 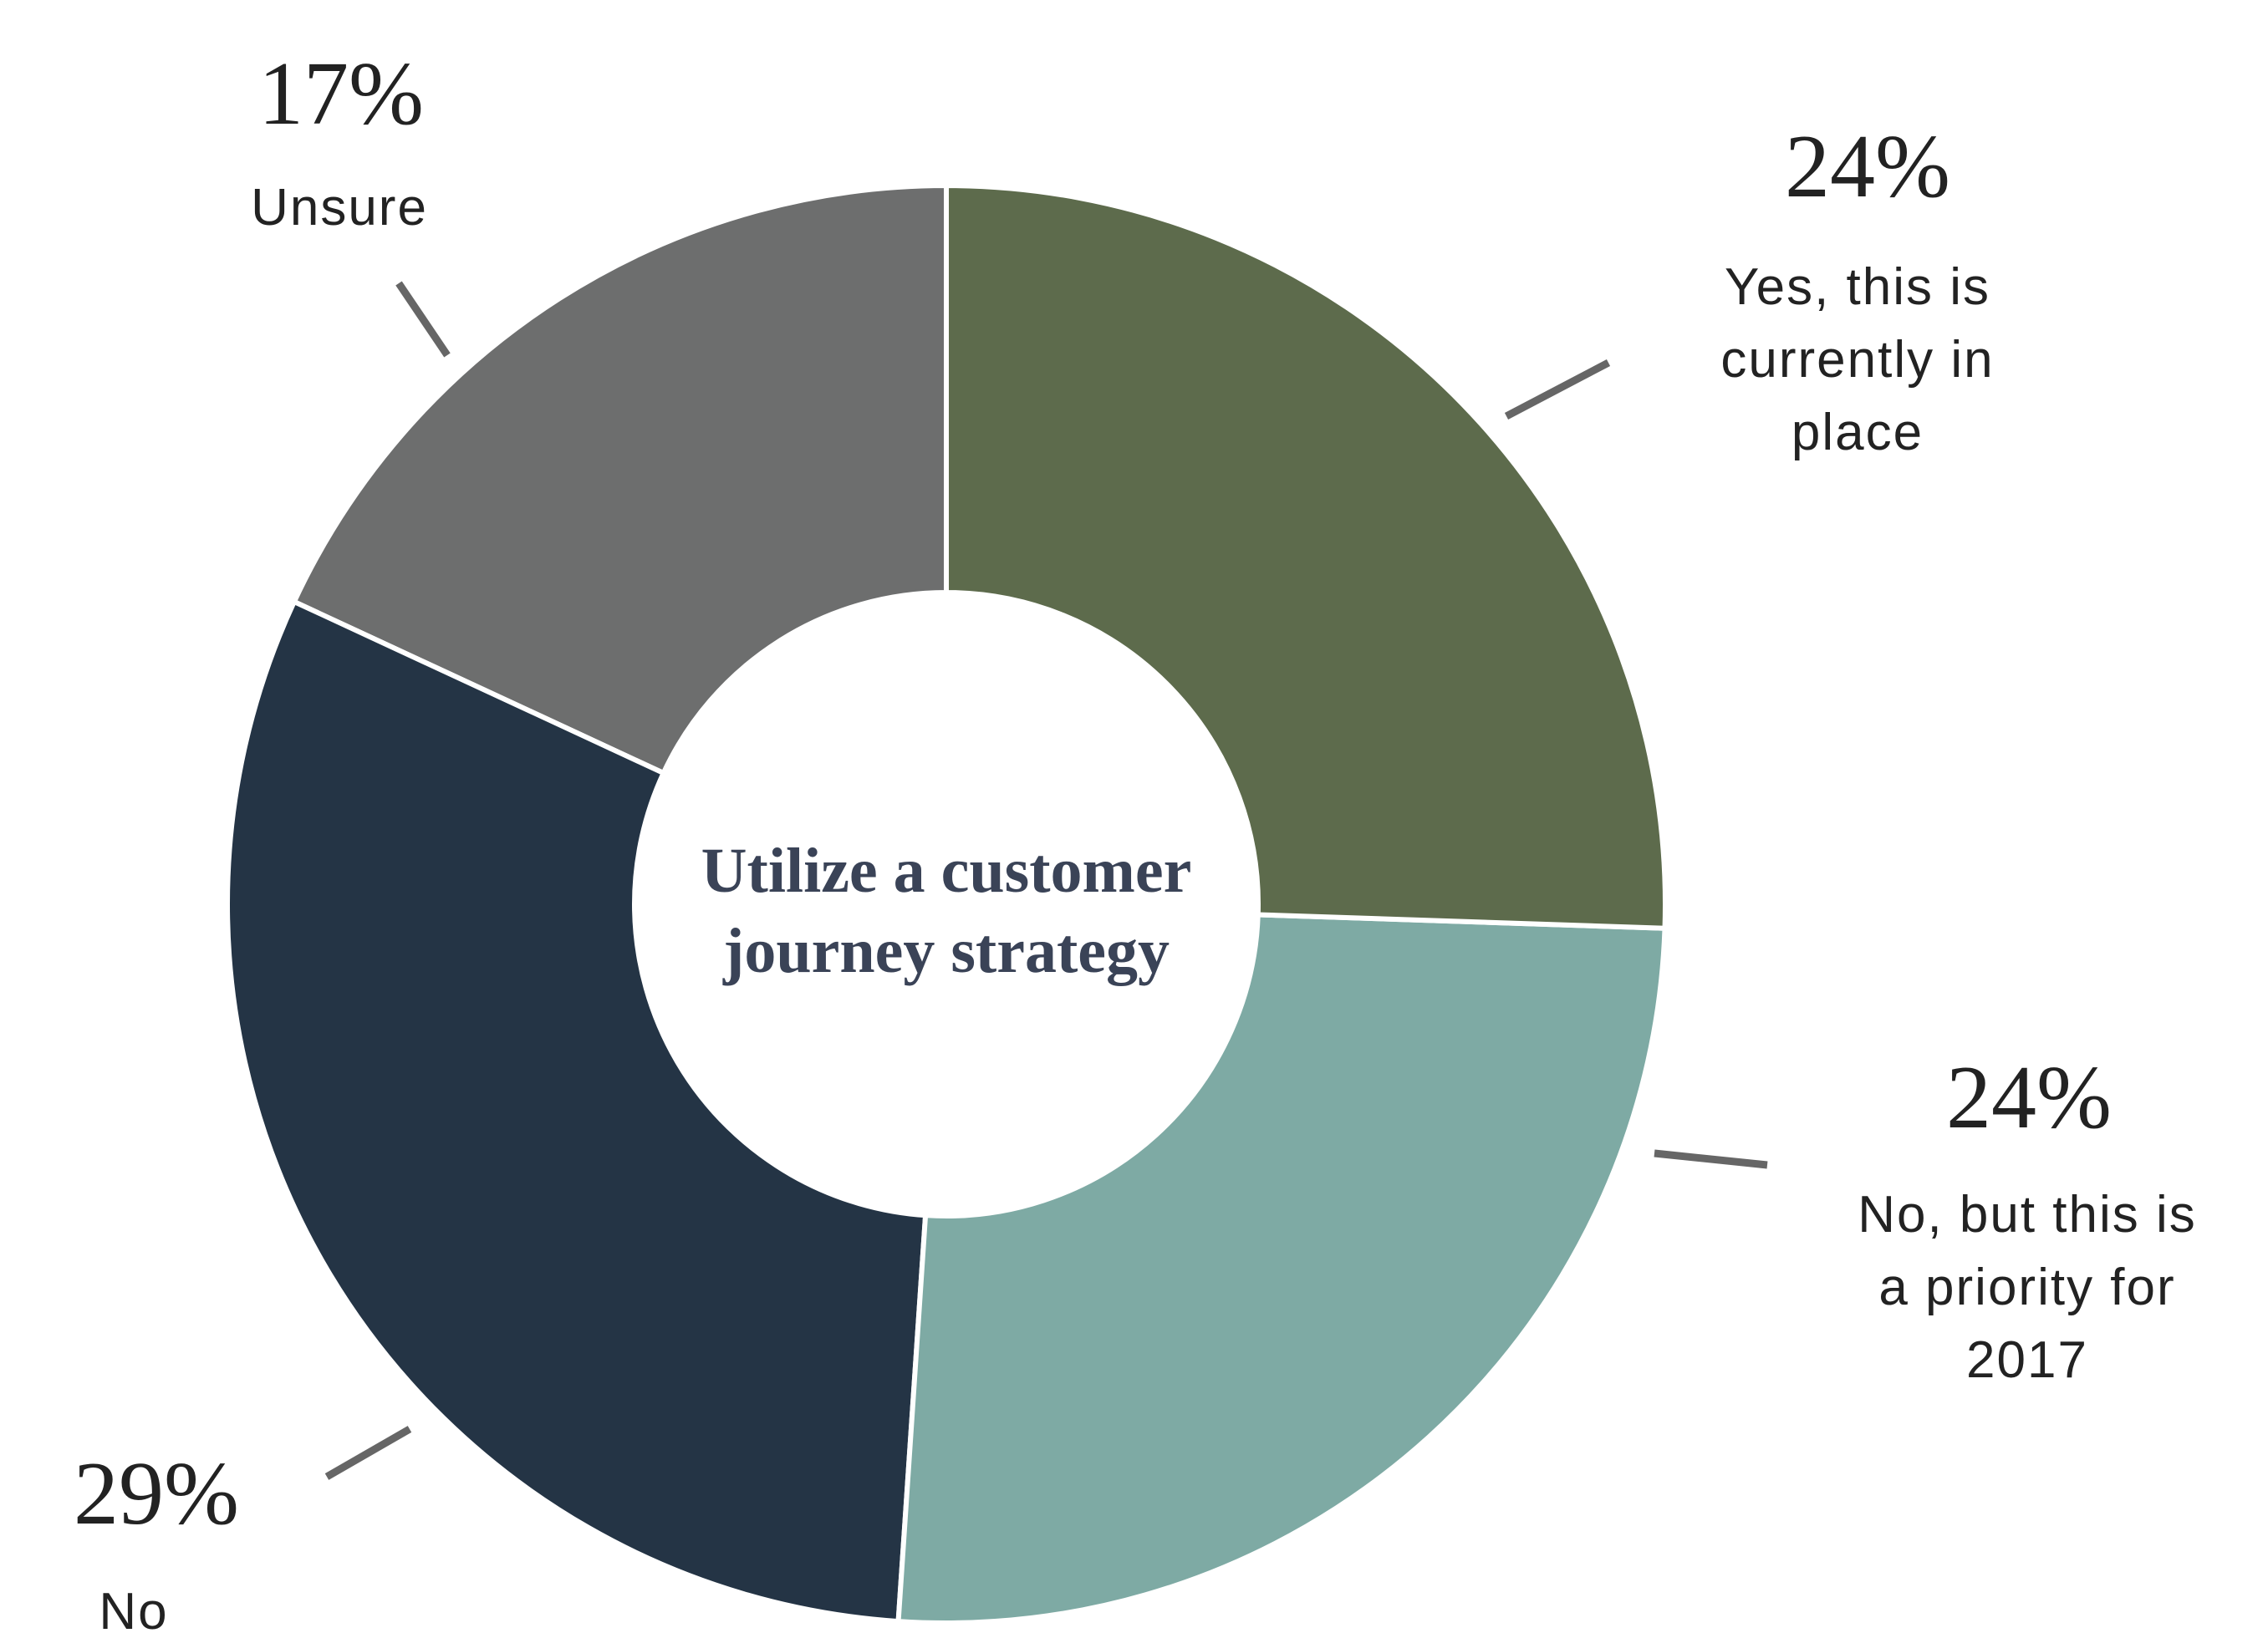 I want to click on value-label: 29%, so click(x=156, y=1494).